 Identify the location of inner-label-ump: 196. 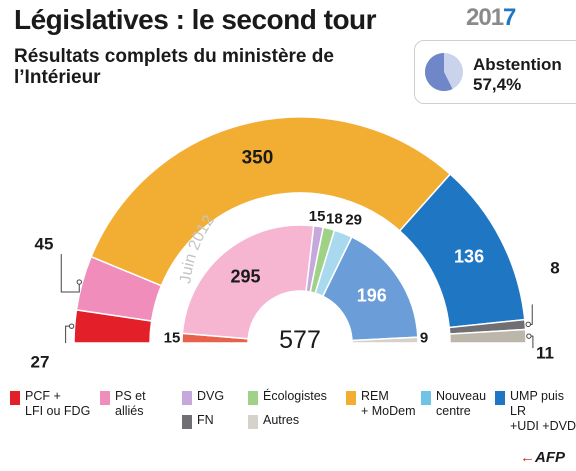
(372, 296).